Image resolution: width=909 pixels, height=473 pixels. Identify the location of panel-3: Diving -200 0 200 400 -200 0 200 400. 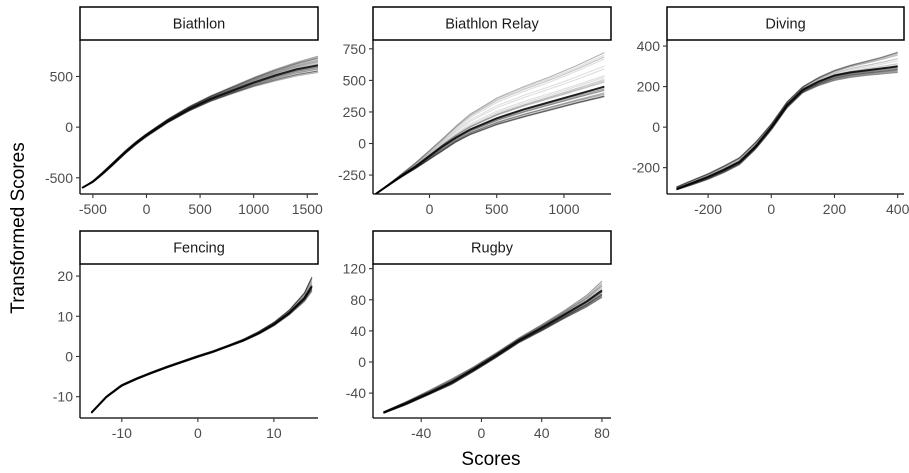
(770, 111).